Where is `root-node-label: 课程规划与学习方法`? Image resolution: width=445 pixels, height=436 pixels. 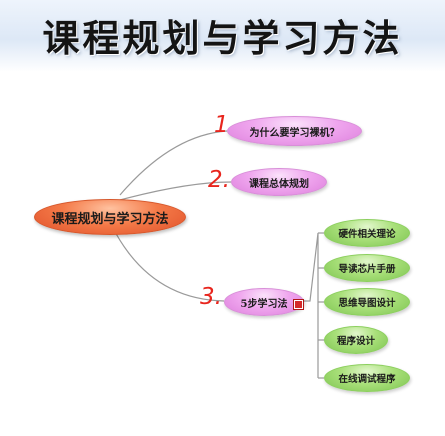
root-node-label: 课程规划与学习方法 is located at coordinates (110, 219).